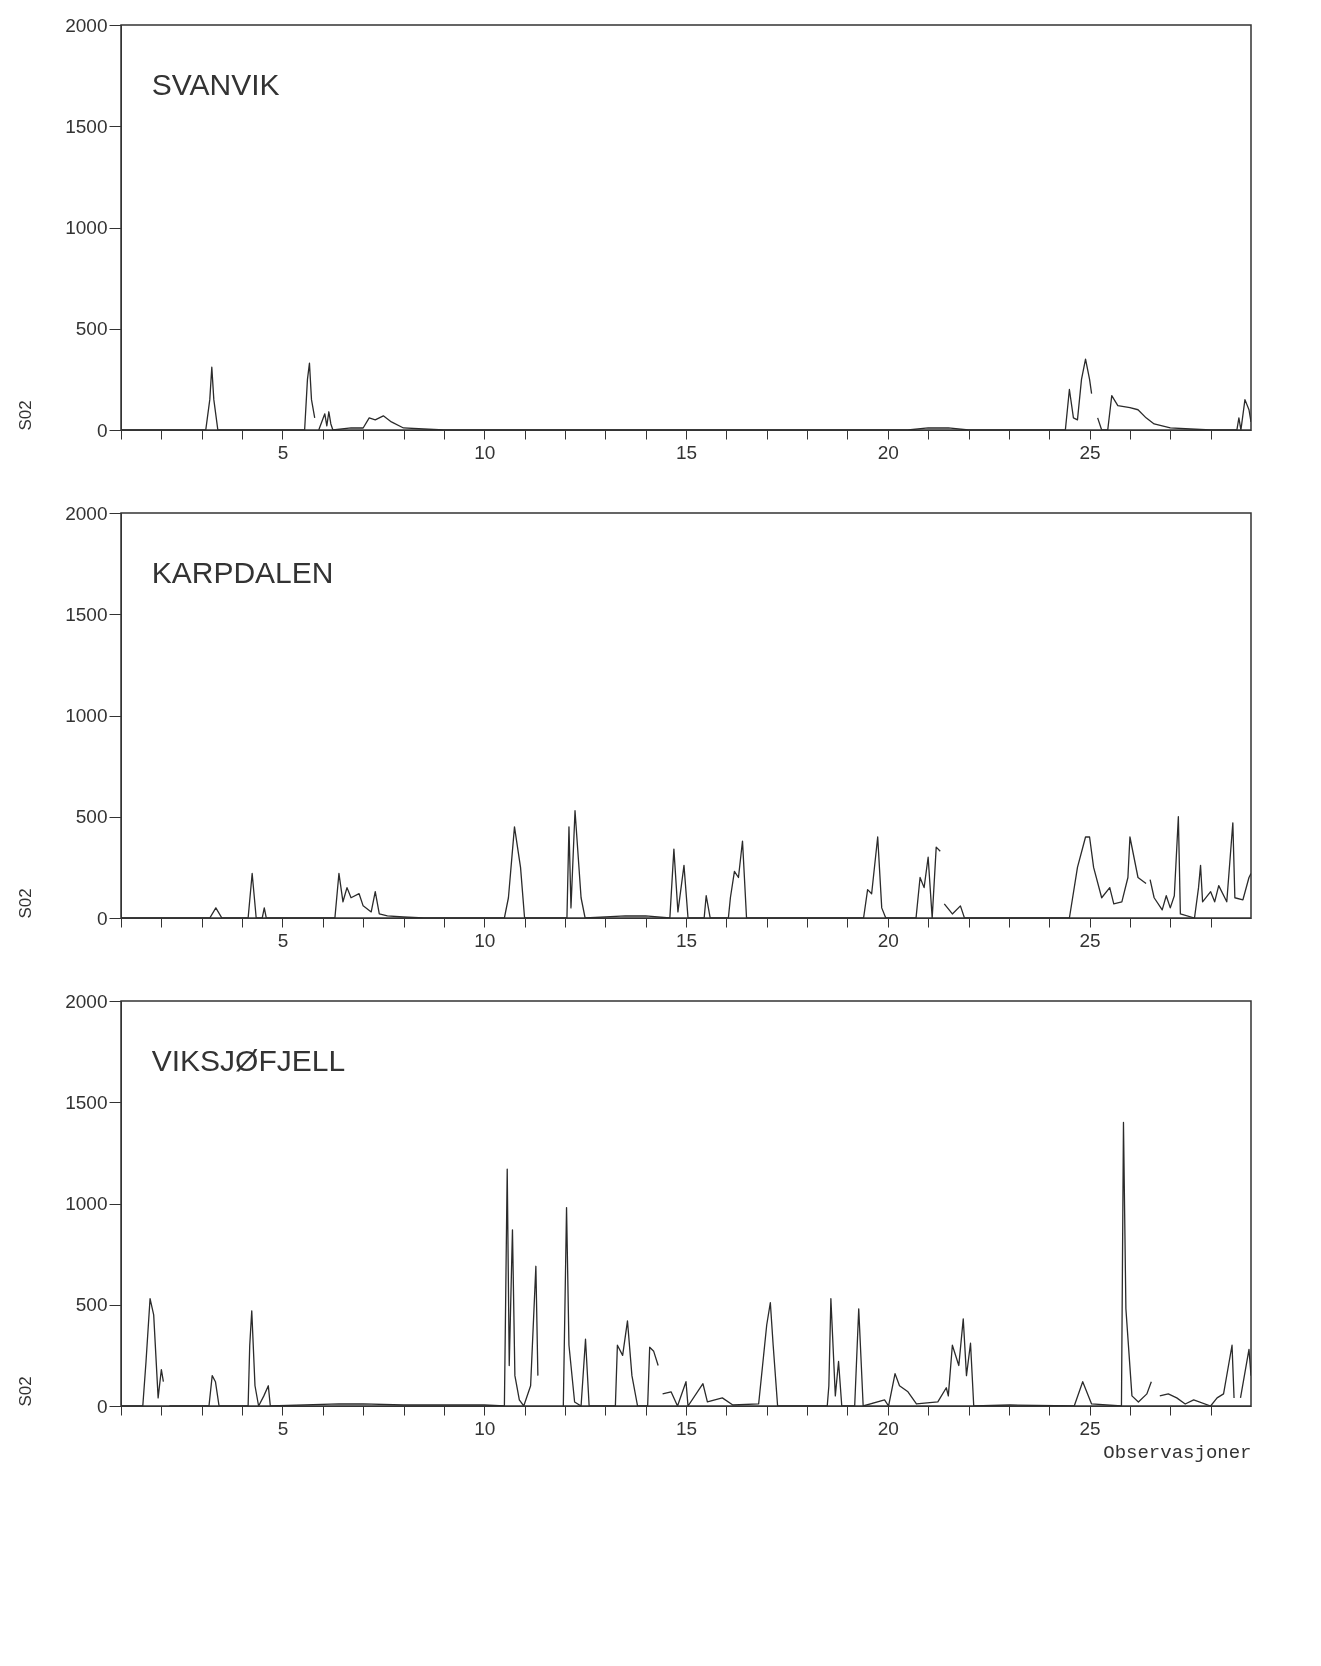  What do you see at coordinates (1177, 1452) in the screenshot?
I see `x-axis-title: Observasjoner` at bounding box center [1177, 1452].